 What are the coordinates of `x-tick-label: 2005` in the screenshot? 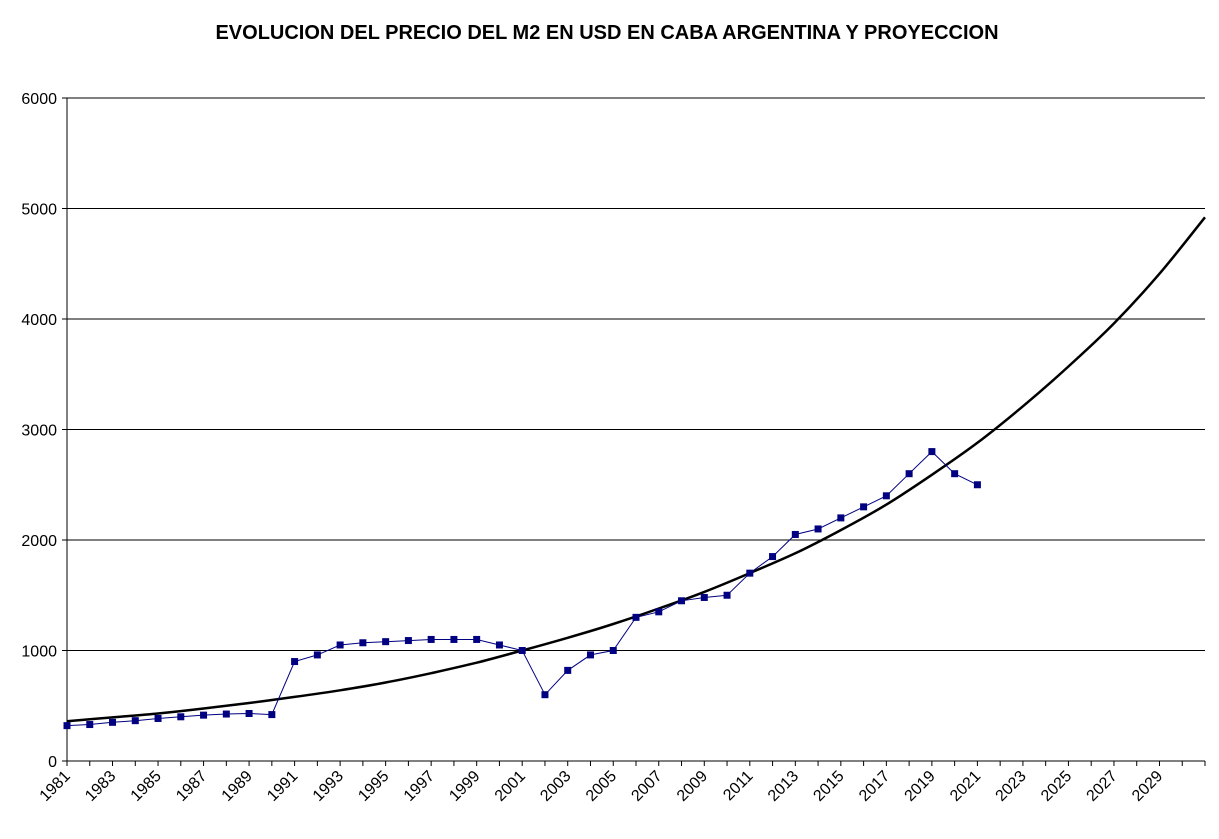 It's located at (601, 786).